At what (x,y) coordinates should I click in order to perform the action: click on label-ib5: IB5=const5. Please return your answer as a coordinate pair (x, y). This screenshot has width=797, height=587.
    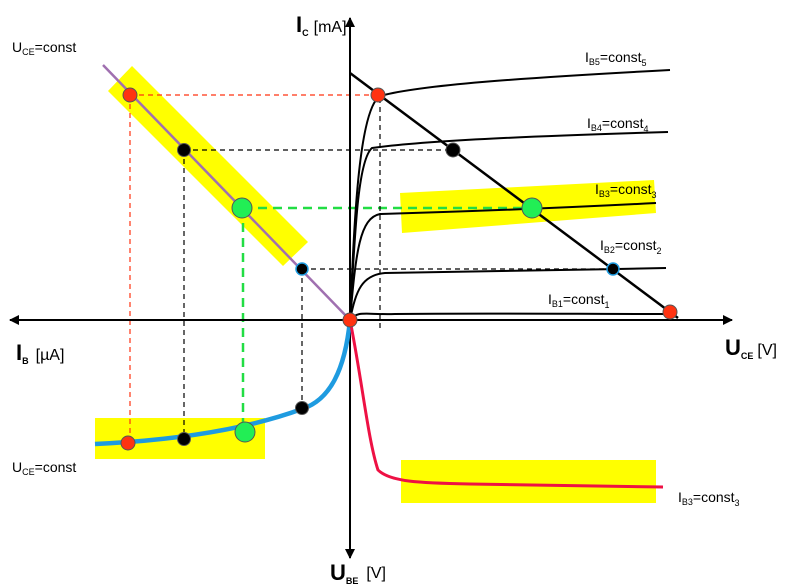
    Looking at the image, I should click on (616, 58).